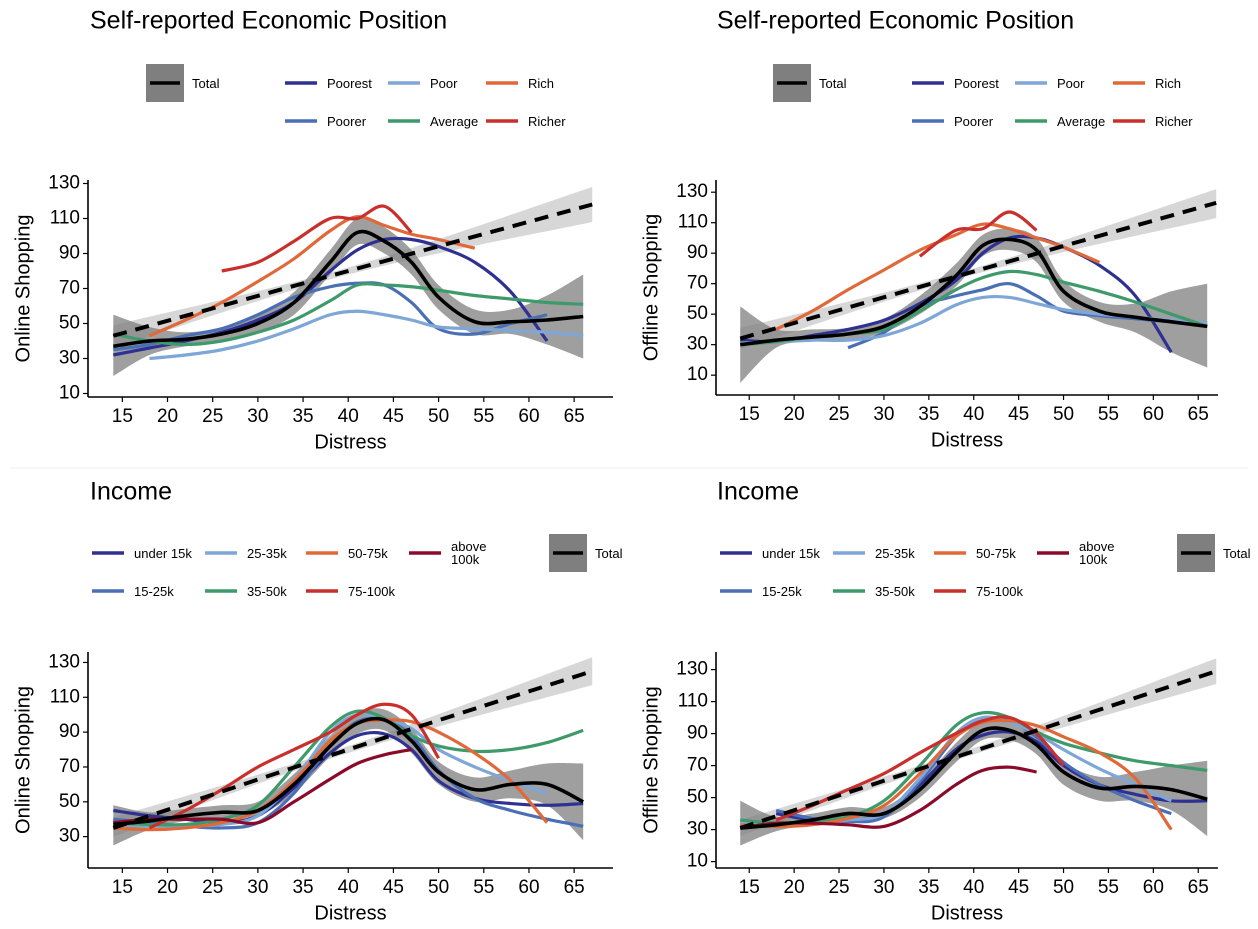 This screenshot has width=1258, height=929. I want to click on y-tick-label: 10, so click(69, 393).